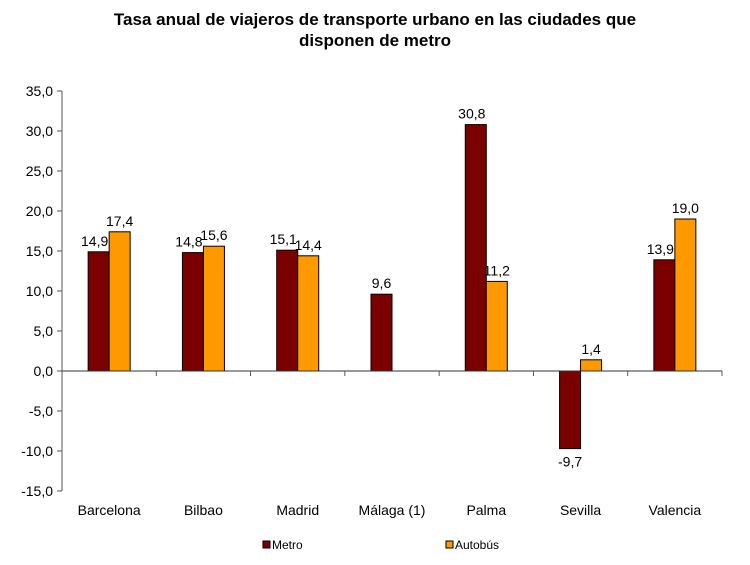 The image size is (750, 565). Describe the element at coordinates (37, 491) in the screenshot. I see `y-tick-label: -15,0` at that location.